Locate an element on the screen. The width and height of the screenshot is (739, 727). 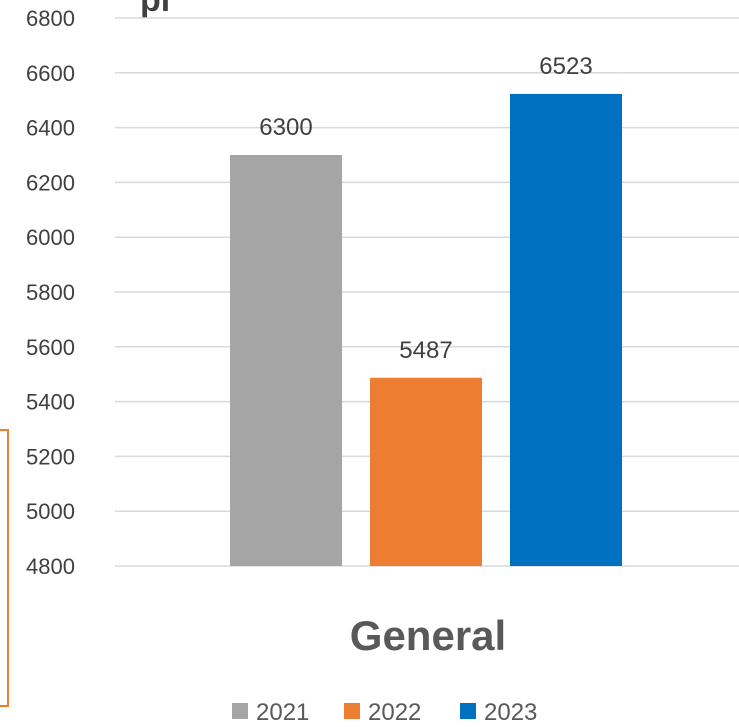
y-tick-label: 6000 is located at coordinates (50, 237).